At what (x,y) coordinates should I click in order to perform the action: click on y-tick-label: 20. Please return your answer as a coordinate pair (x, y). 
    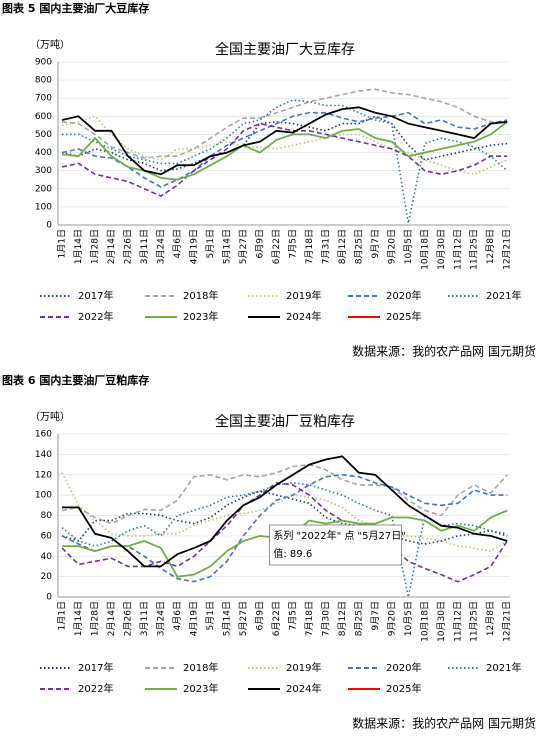
    Looking at the image, I should click on (47, 577).